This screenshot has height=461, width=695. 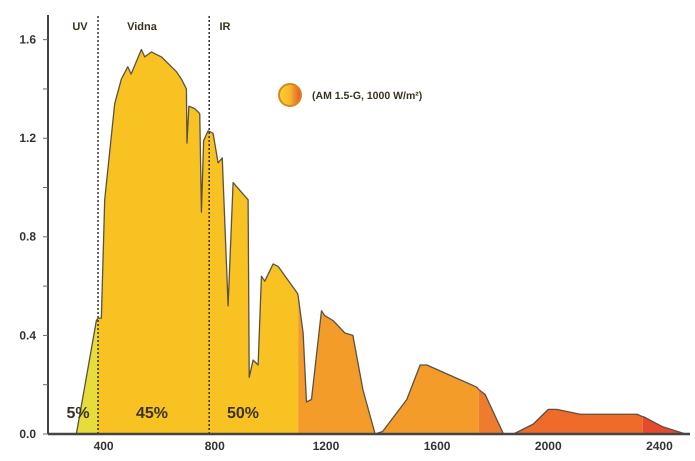 What do you see at coordinates (215, 446) in the screenshot?
I see `x-tick-label: 800` at bounding box center [215, 446].